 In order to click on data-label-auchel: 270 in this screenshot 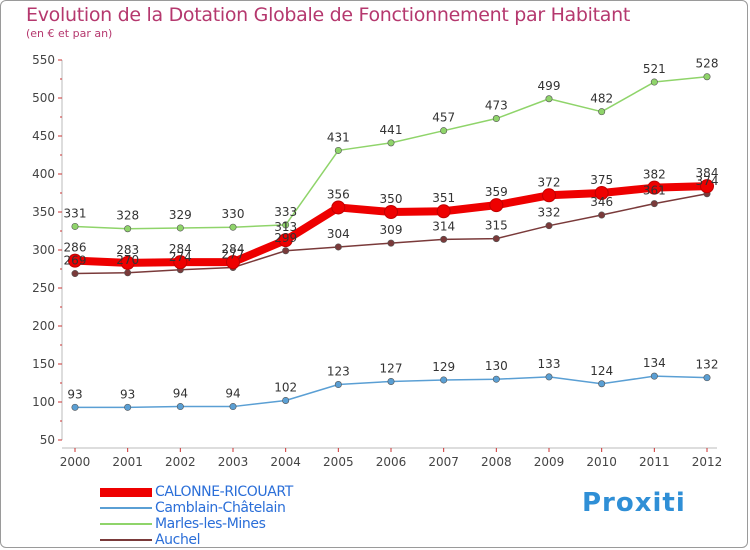, I will do `click(127, 260)`.